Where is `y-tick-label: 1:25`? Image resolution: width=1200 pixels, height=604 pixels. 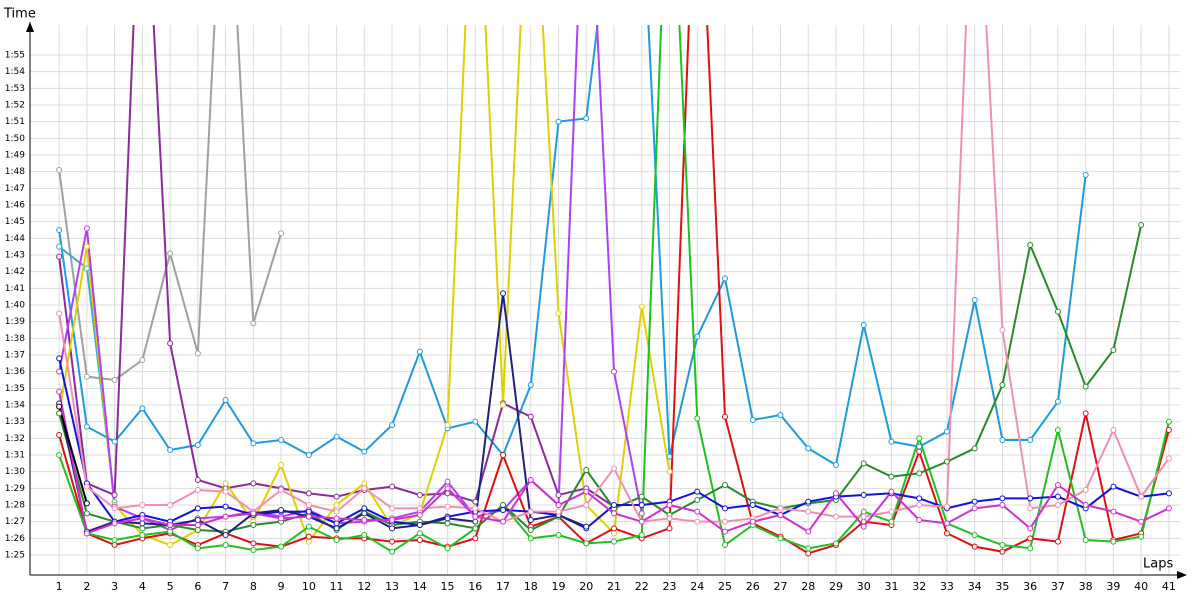 y-tick-label: 1:25 is located at coordinates (15, 556).